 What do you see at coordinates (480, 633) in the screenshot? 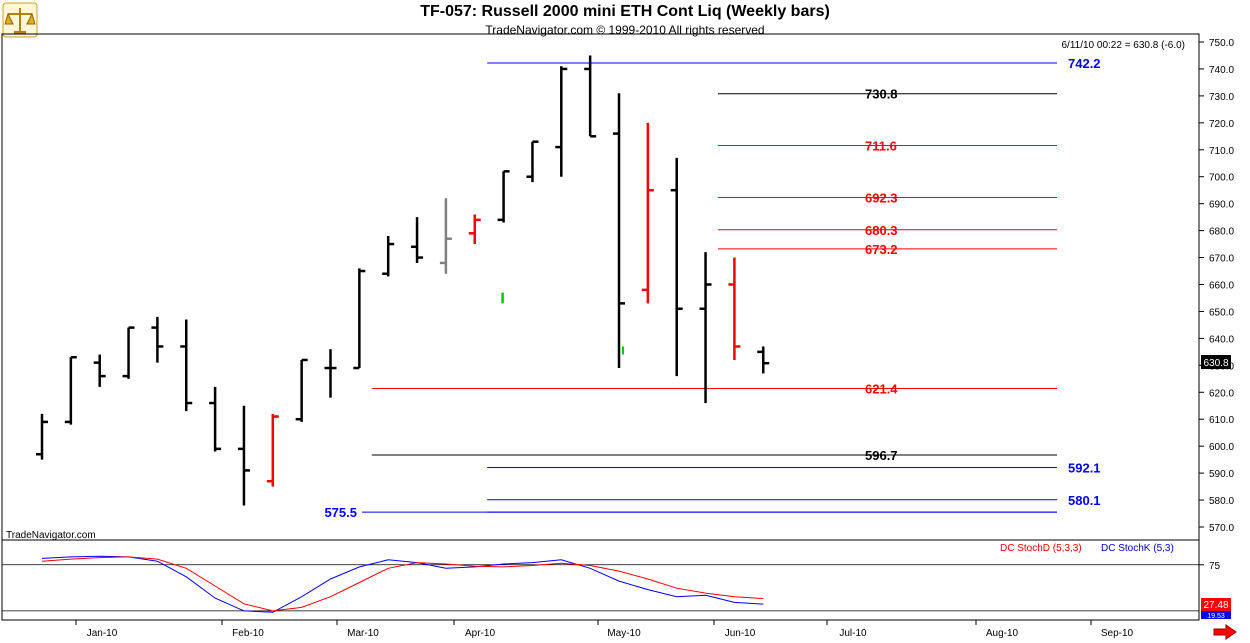
I see `time-tick-label: Apr-10` at bounding box center [480, 633].